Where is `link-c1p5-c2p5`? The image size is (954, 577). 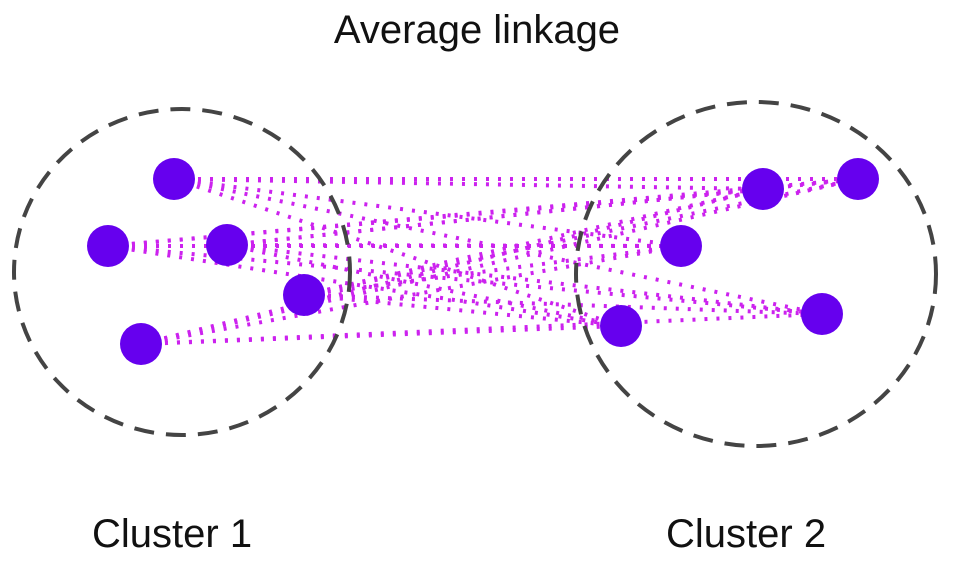 link-c1p5-c2p5 is located at coordinates (481, 329).